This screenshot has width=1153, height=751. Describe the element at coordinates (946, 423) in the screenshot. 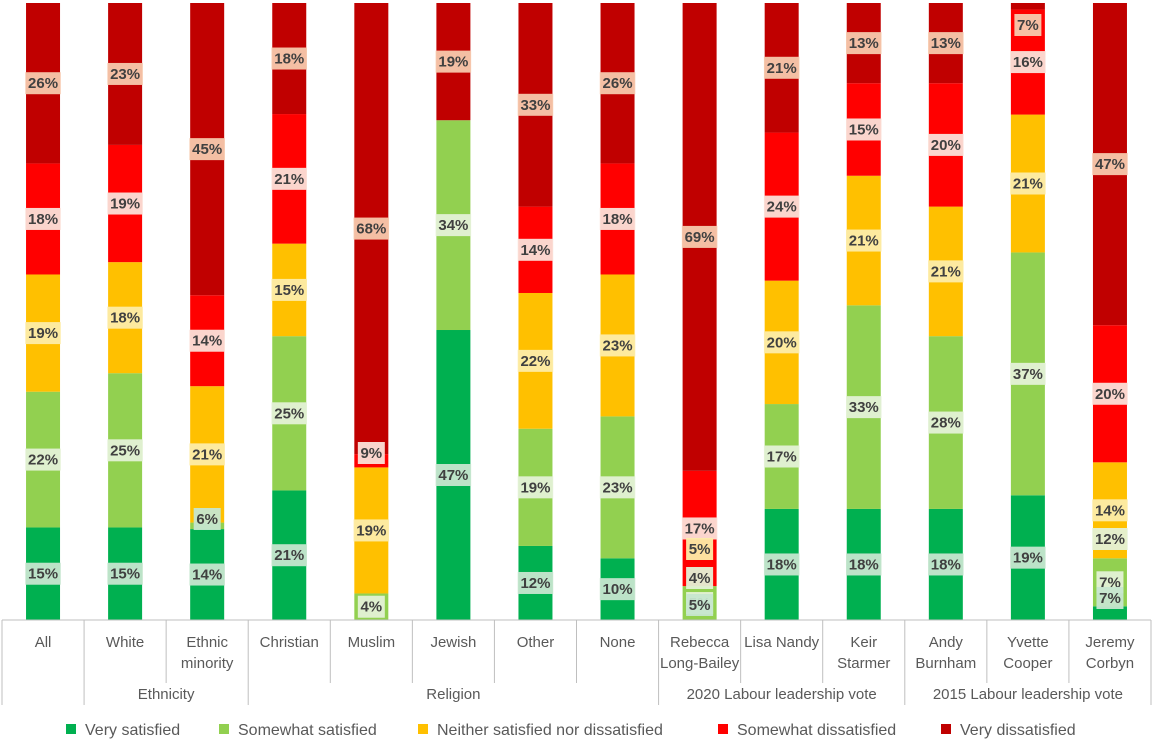

I see `data-label-11-1: 28%` at that location.